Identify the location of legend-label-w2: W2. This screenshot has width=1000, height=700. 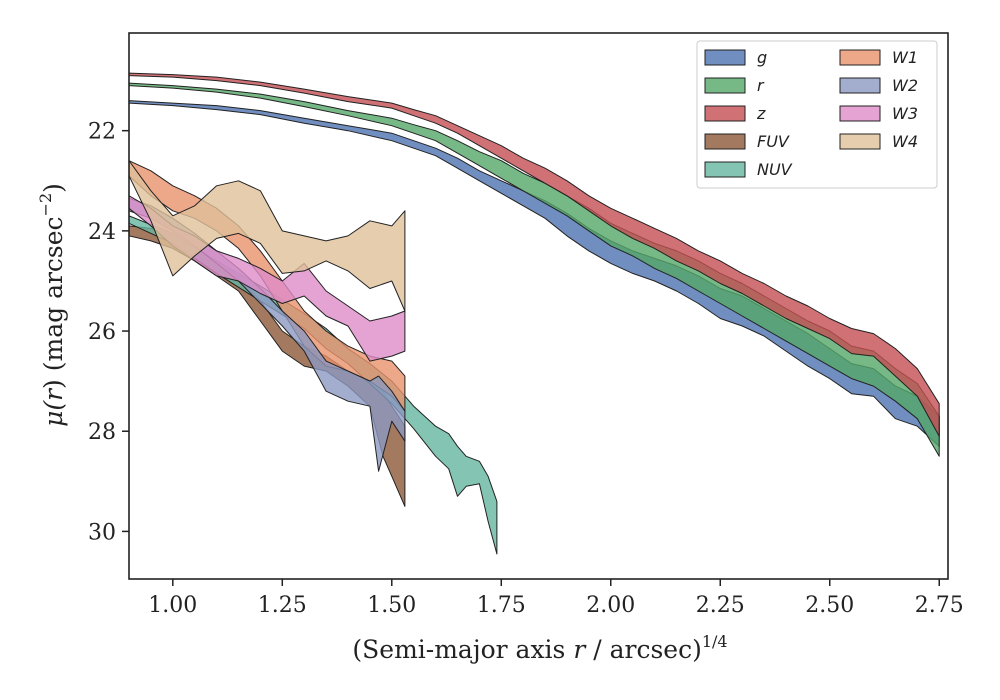
(905, 85).